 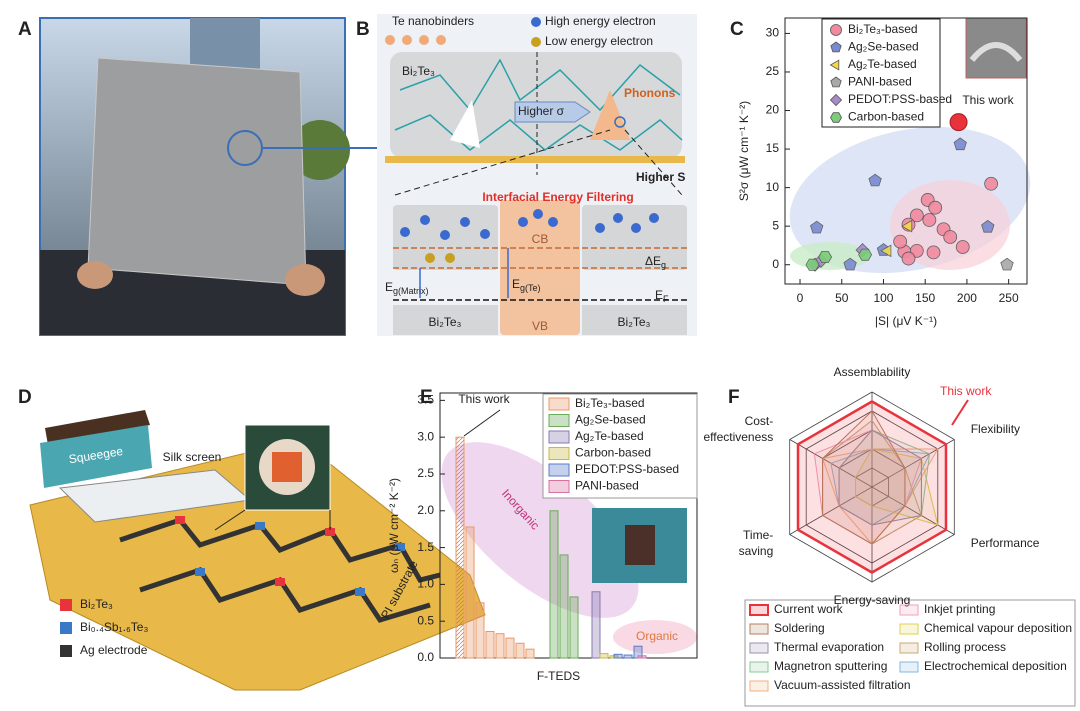 I want to click on legend-box, so click(x=910, y=653).